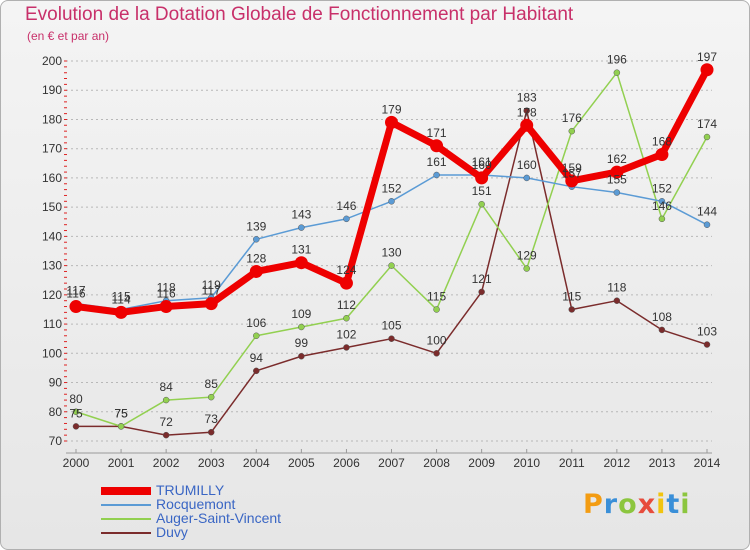 The width and height of the screenshot is (750, 550). Describe the element at coordinates (211, 463) in the screenshot. I see `x-tick-label: 2003` at that location.